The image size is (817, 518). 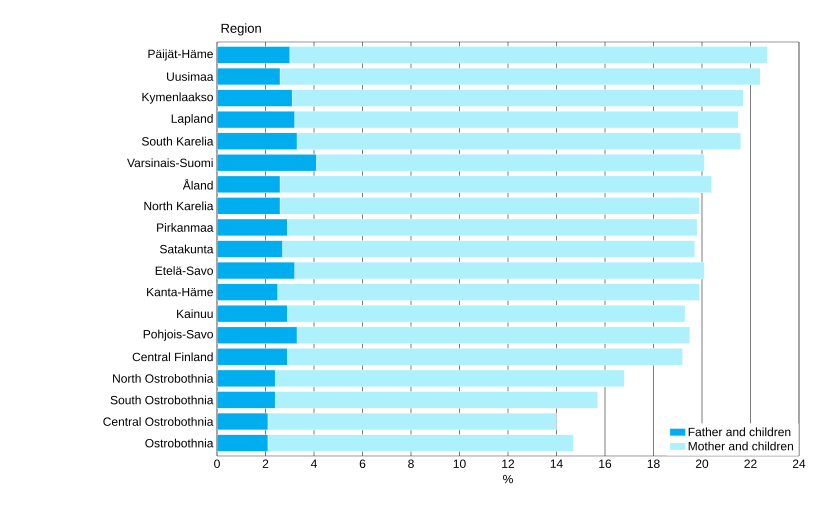 I want to click on x-tick-label: 20, so click(x=702, y=464).